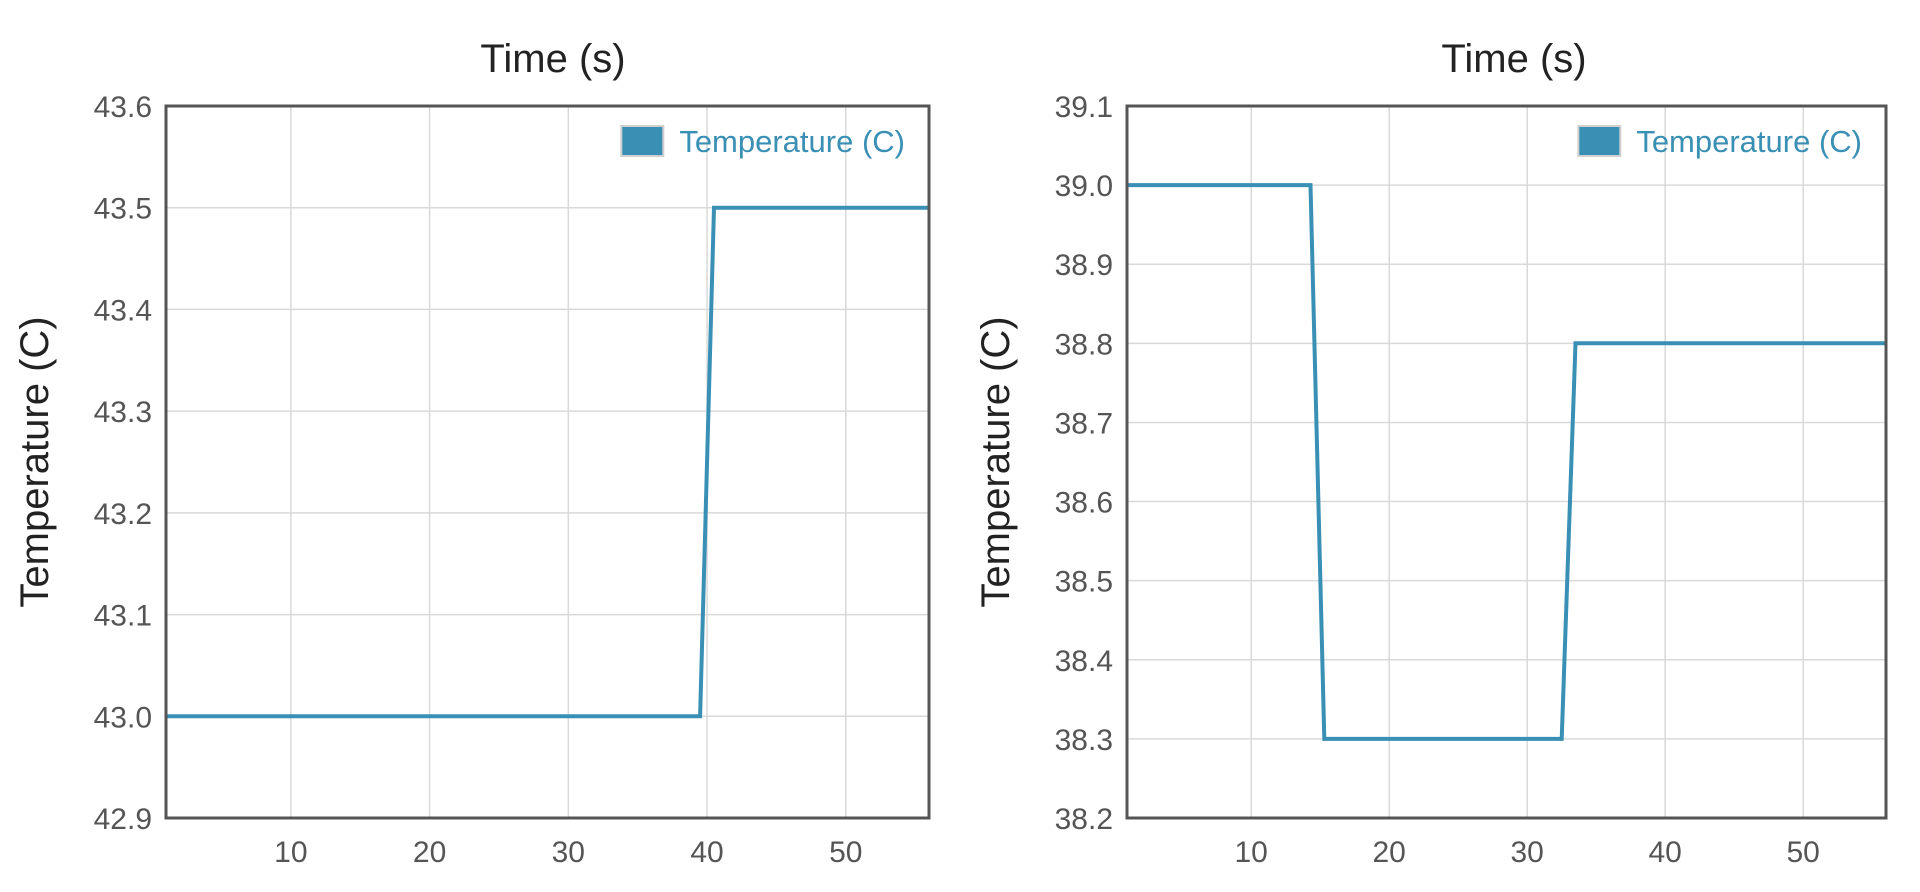  I want to click on y-tick-label: 38.7, so click(1084, 423).